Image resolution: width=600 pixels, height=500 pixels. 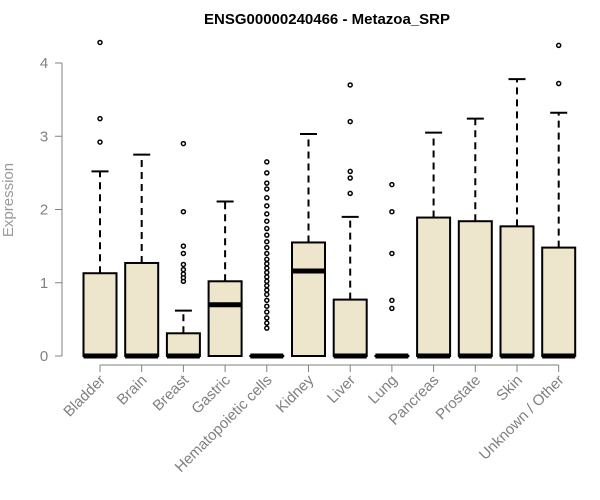 What do you see at coordinates (171, 392) in the screenshot?
I see `x-tick-label: Breast` at bounding box center [171, 392].